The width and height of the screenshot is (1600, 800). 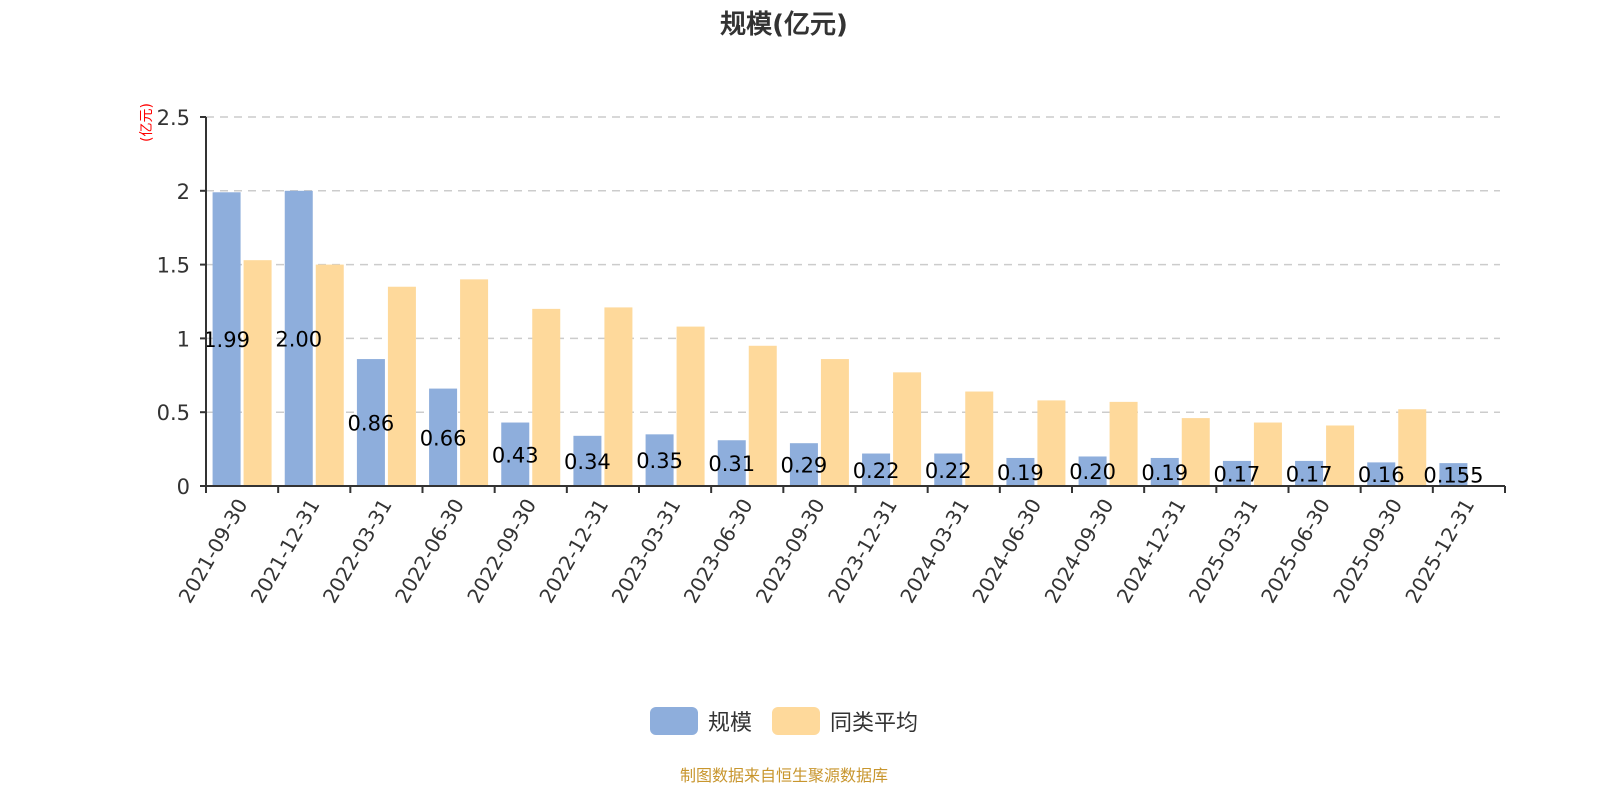 I want to click on legend-swatch-peer-average, so click(x=796, y=721).